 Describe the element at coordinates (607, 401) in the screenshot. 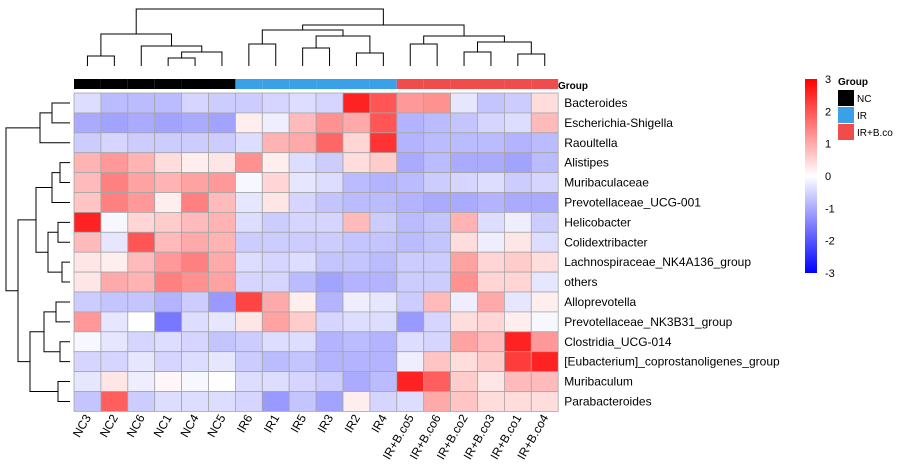

I see `row-label: Parabacteroides` at that location.